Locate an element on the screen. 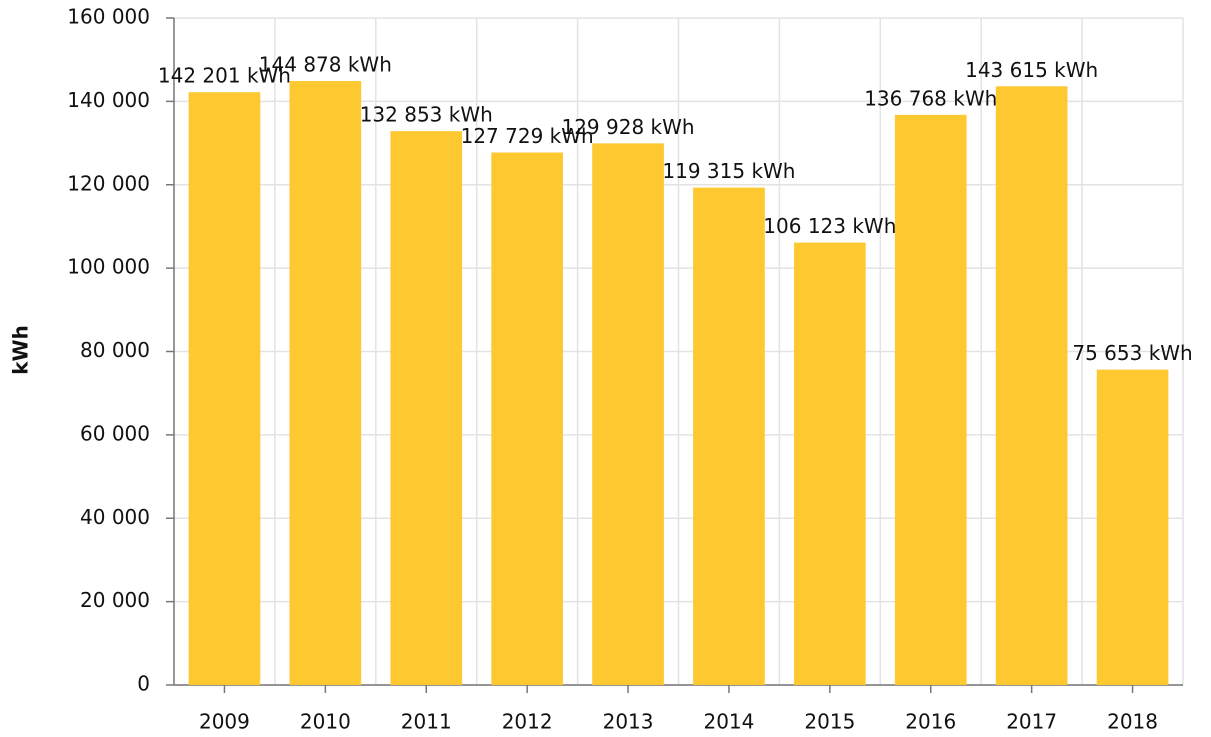 This screenshot has width=1211, height=737. value-label: 142 201 kWh is located at coordinates (224, 76).